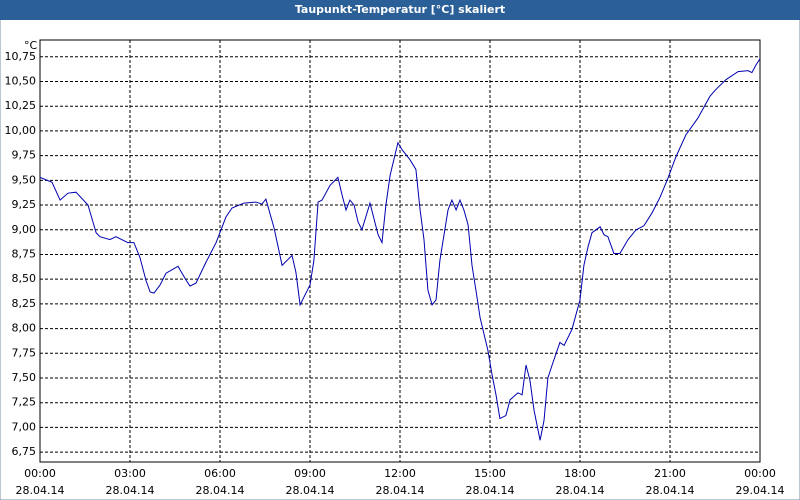 The height and width of the screenshot is (500, 800). Describe the element at coordinates (490, 473) in the screenshot. I see `x-tick-label: 15:00` at that location.